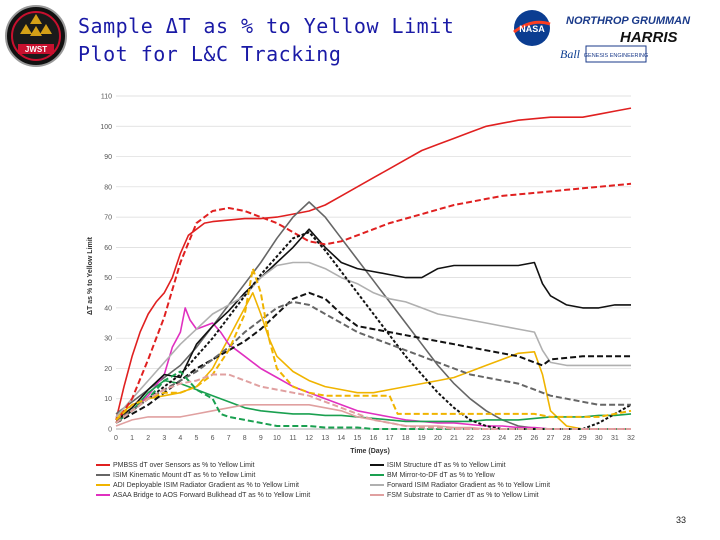  Describe the element at coordinates (108, 339) in the screenshot. I see `y-tick-label: 30` at that location.